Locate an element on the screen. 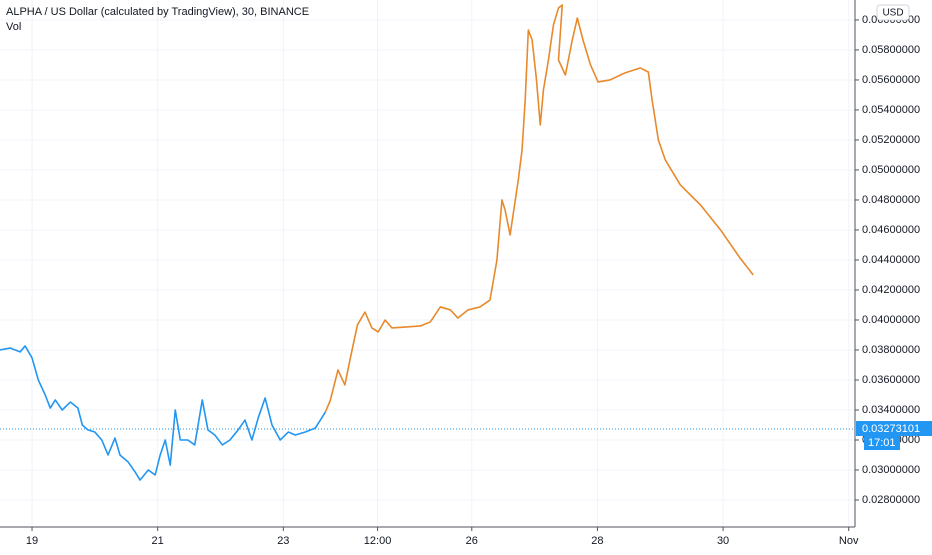 The height and width of the screenshot is (555, 932). x-tick-label: 30 is located at coordinates (723, 541).